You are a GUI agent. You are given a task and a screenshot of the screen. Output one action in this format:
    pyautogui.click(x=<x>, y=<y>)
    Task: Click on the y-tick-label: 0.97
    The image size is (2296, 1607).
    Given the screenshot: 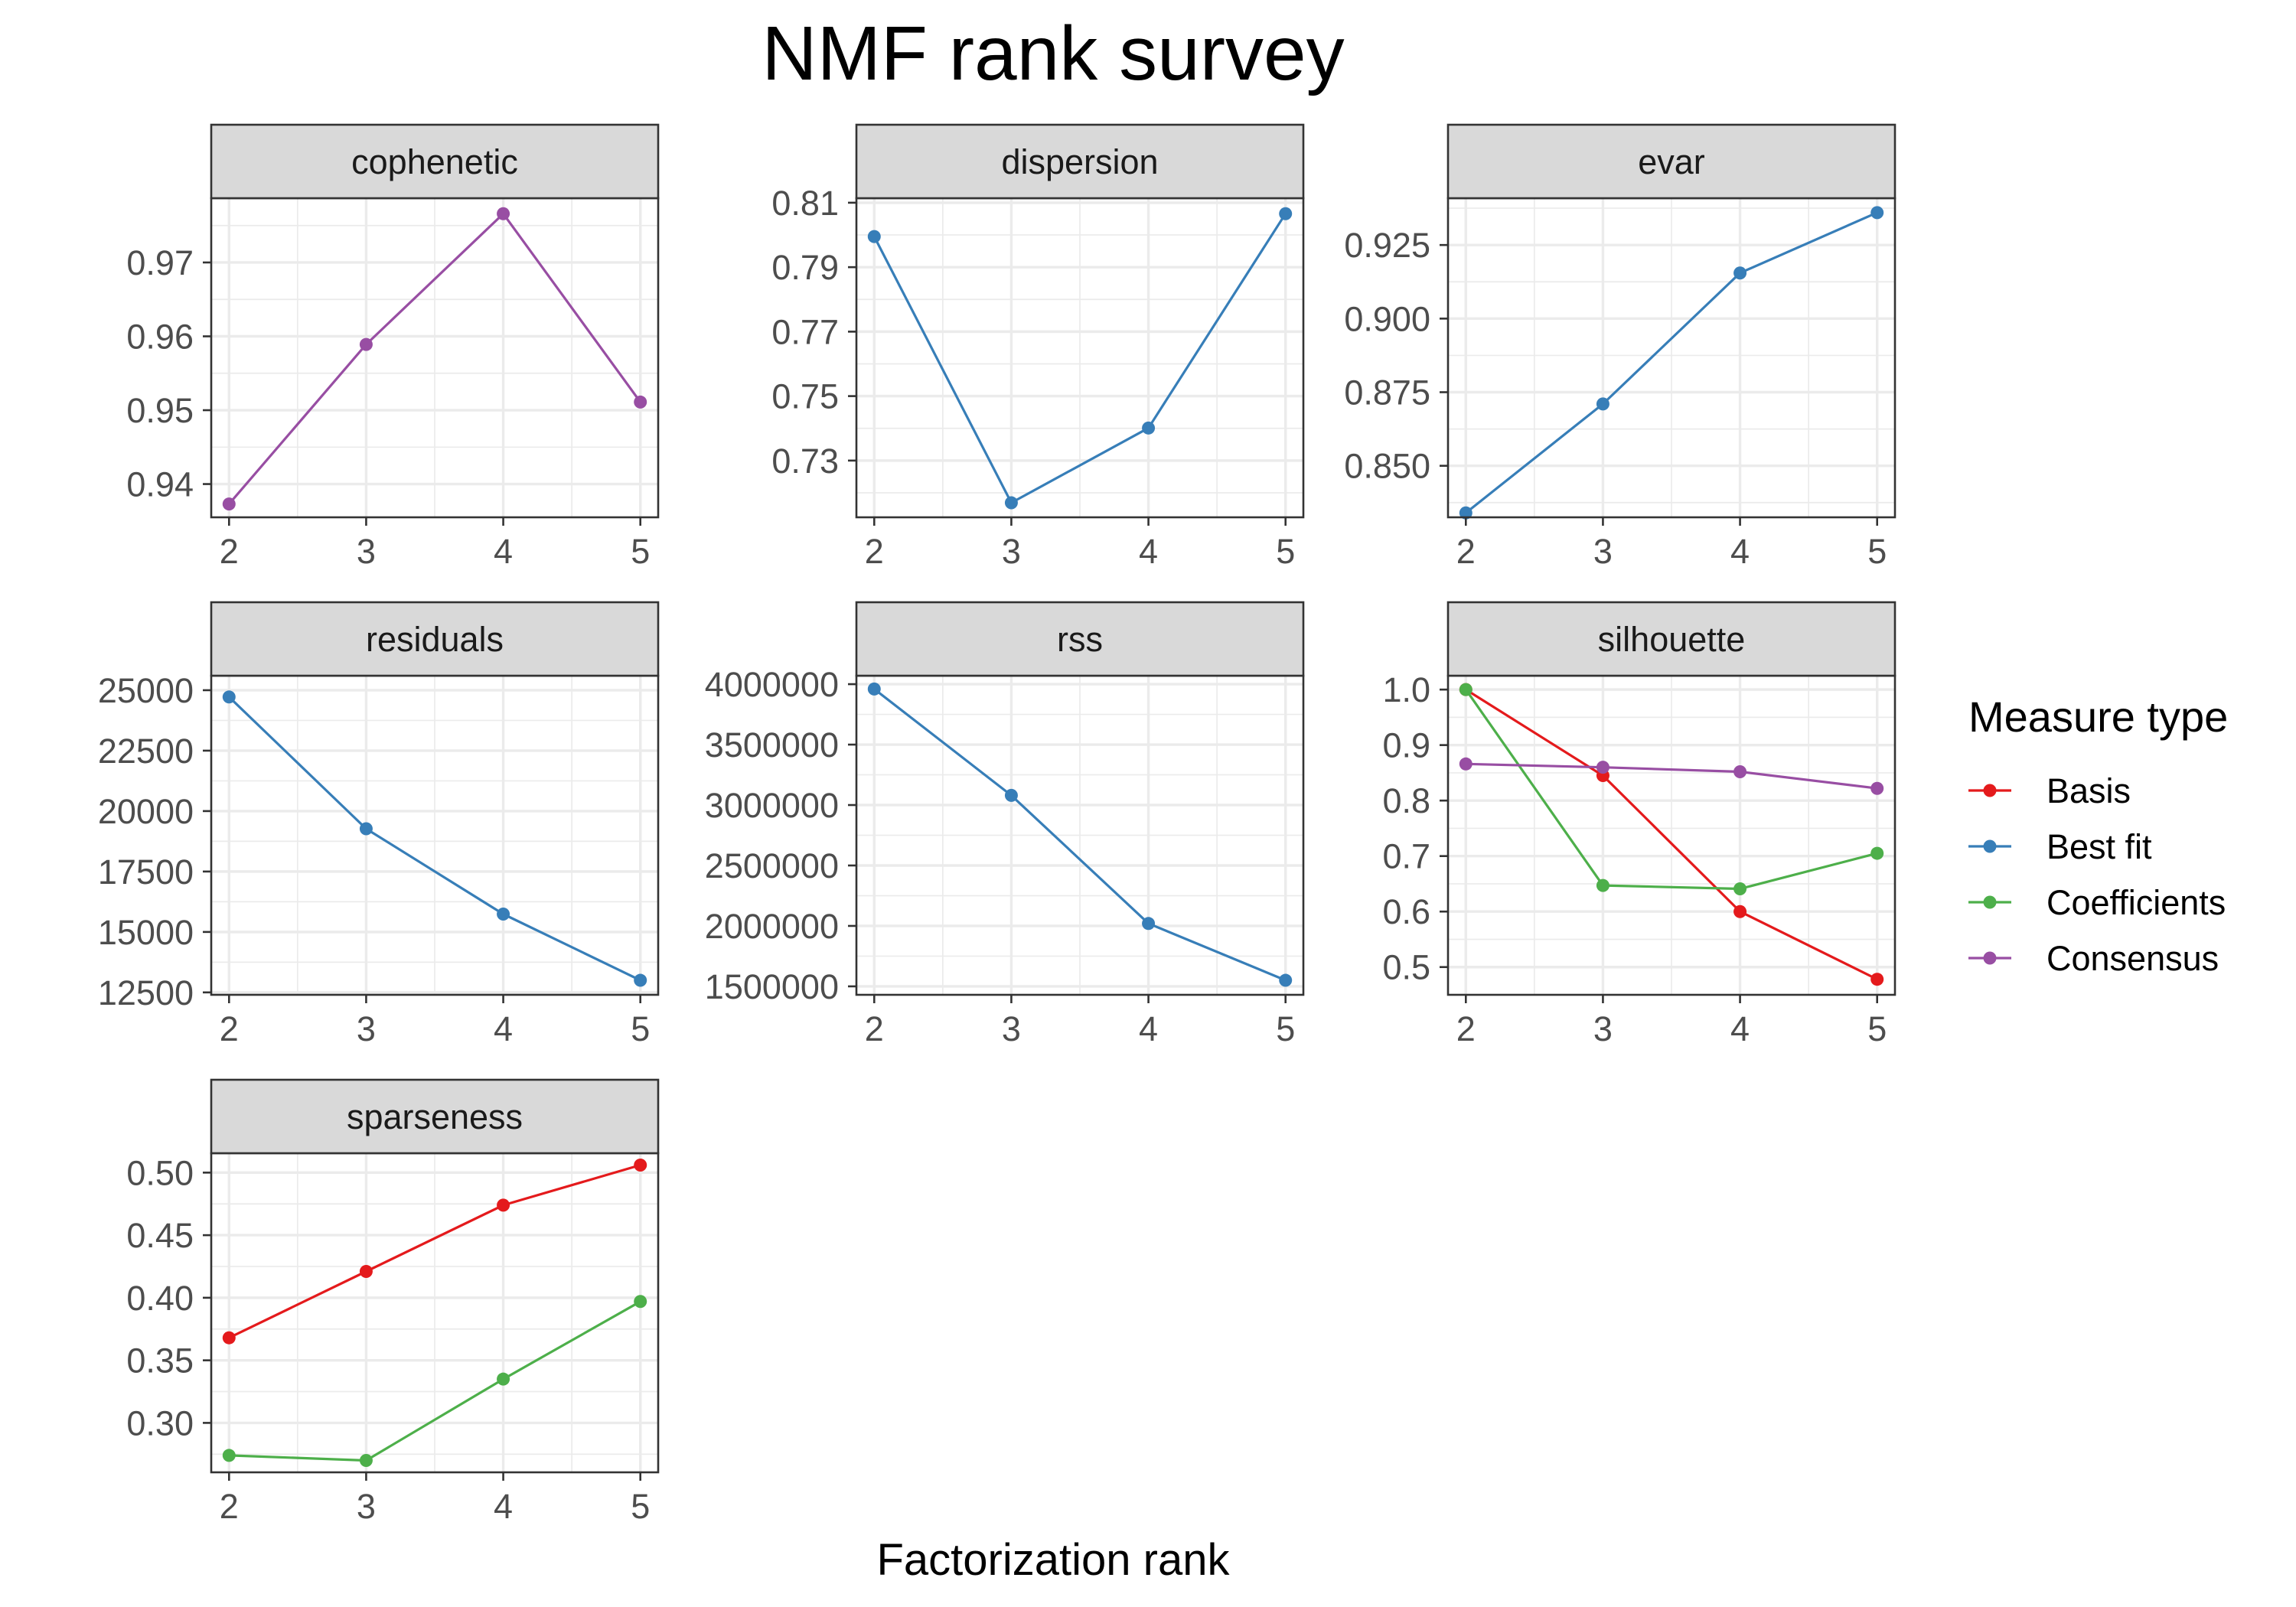 What is the action you would take?
    pyautogui.click(x=160, y=262)
    